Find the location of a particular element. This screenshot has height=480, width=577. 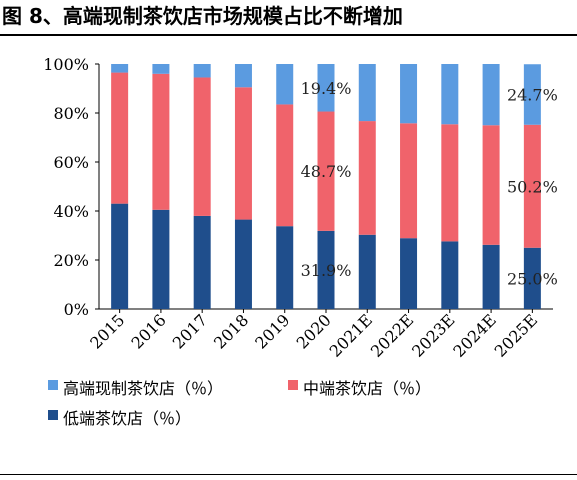

x-tick-label: 2019 is located at coordinates (272, 331).